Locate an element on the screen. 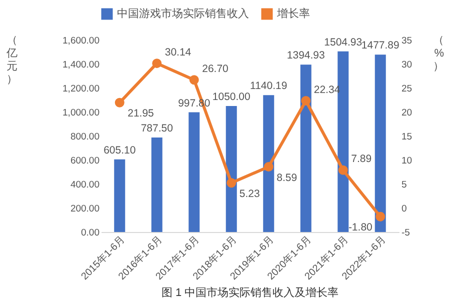  y-tick-label: 600.00 is located at coordinates (85, 161).